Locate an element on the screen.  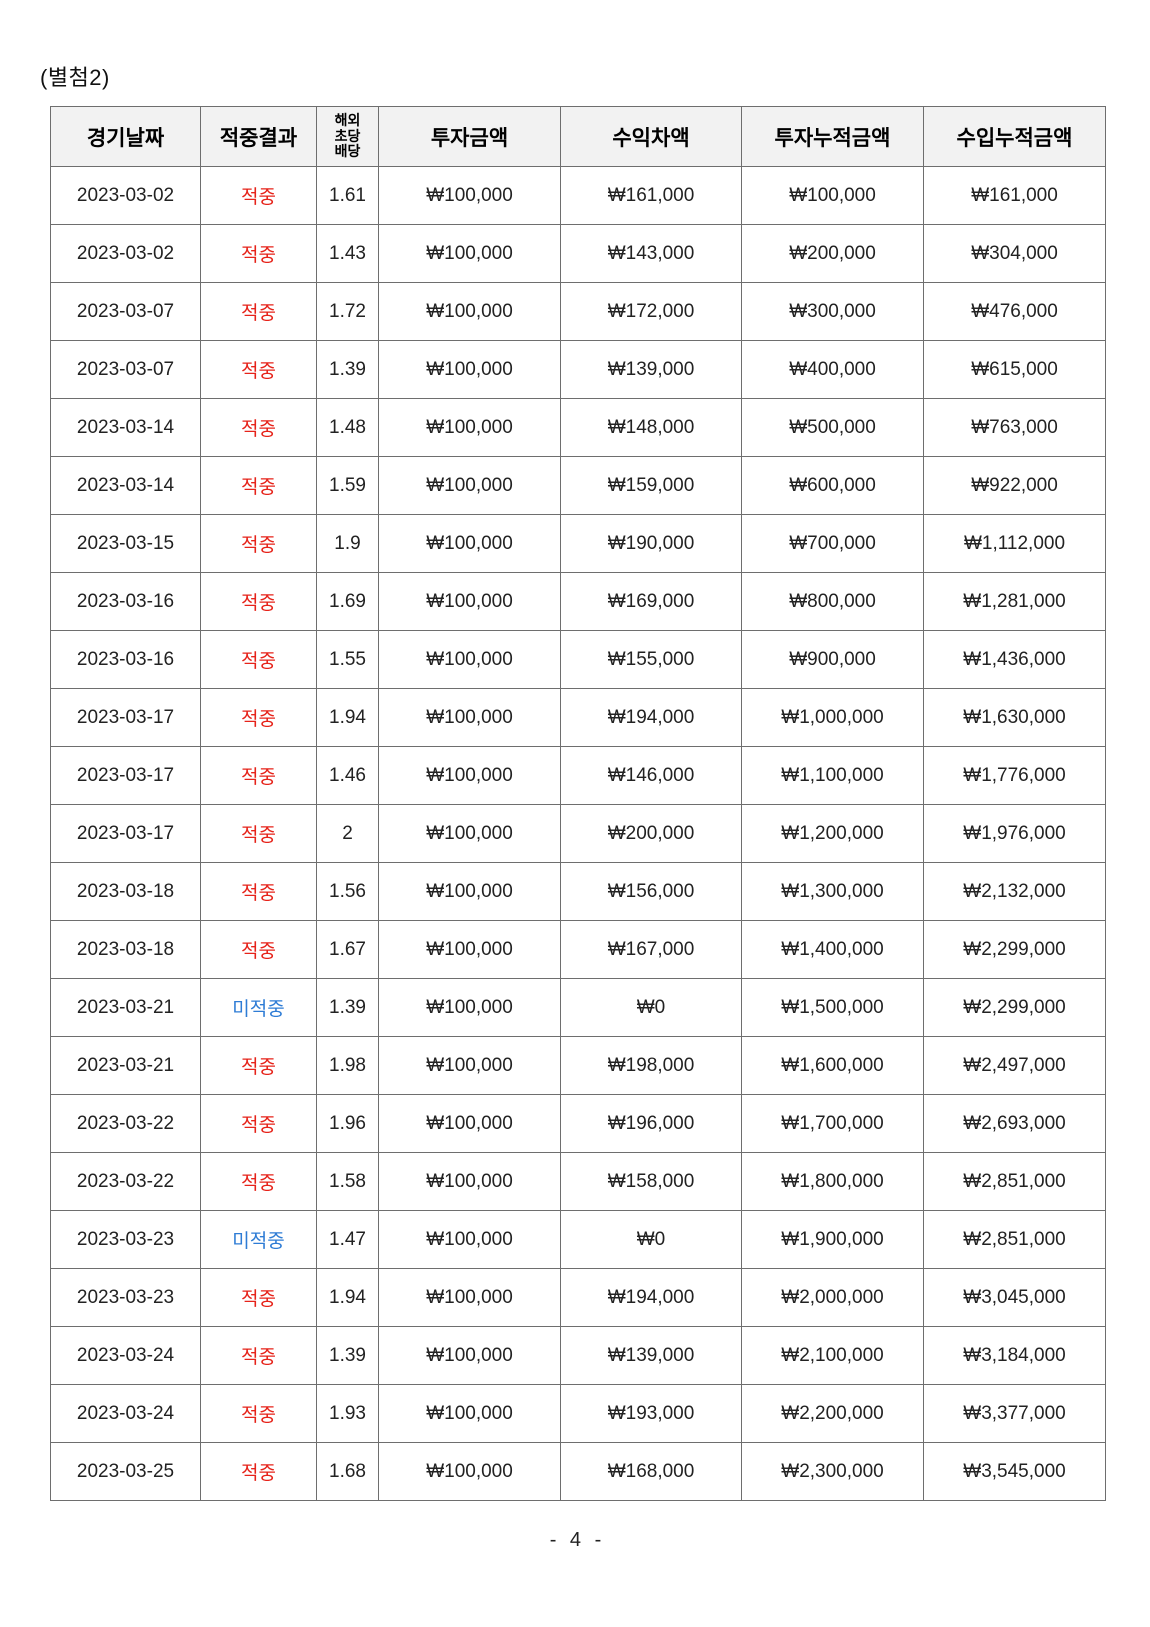
cell-cumulative-income: ₩3,045,000 is located at coordinates (1014, 1297).